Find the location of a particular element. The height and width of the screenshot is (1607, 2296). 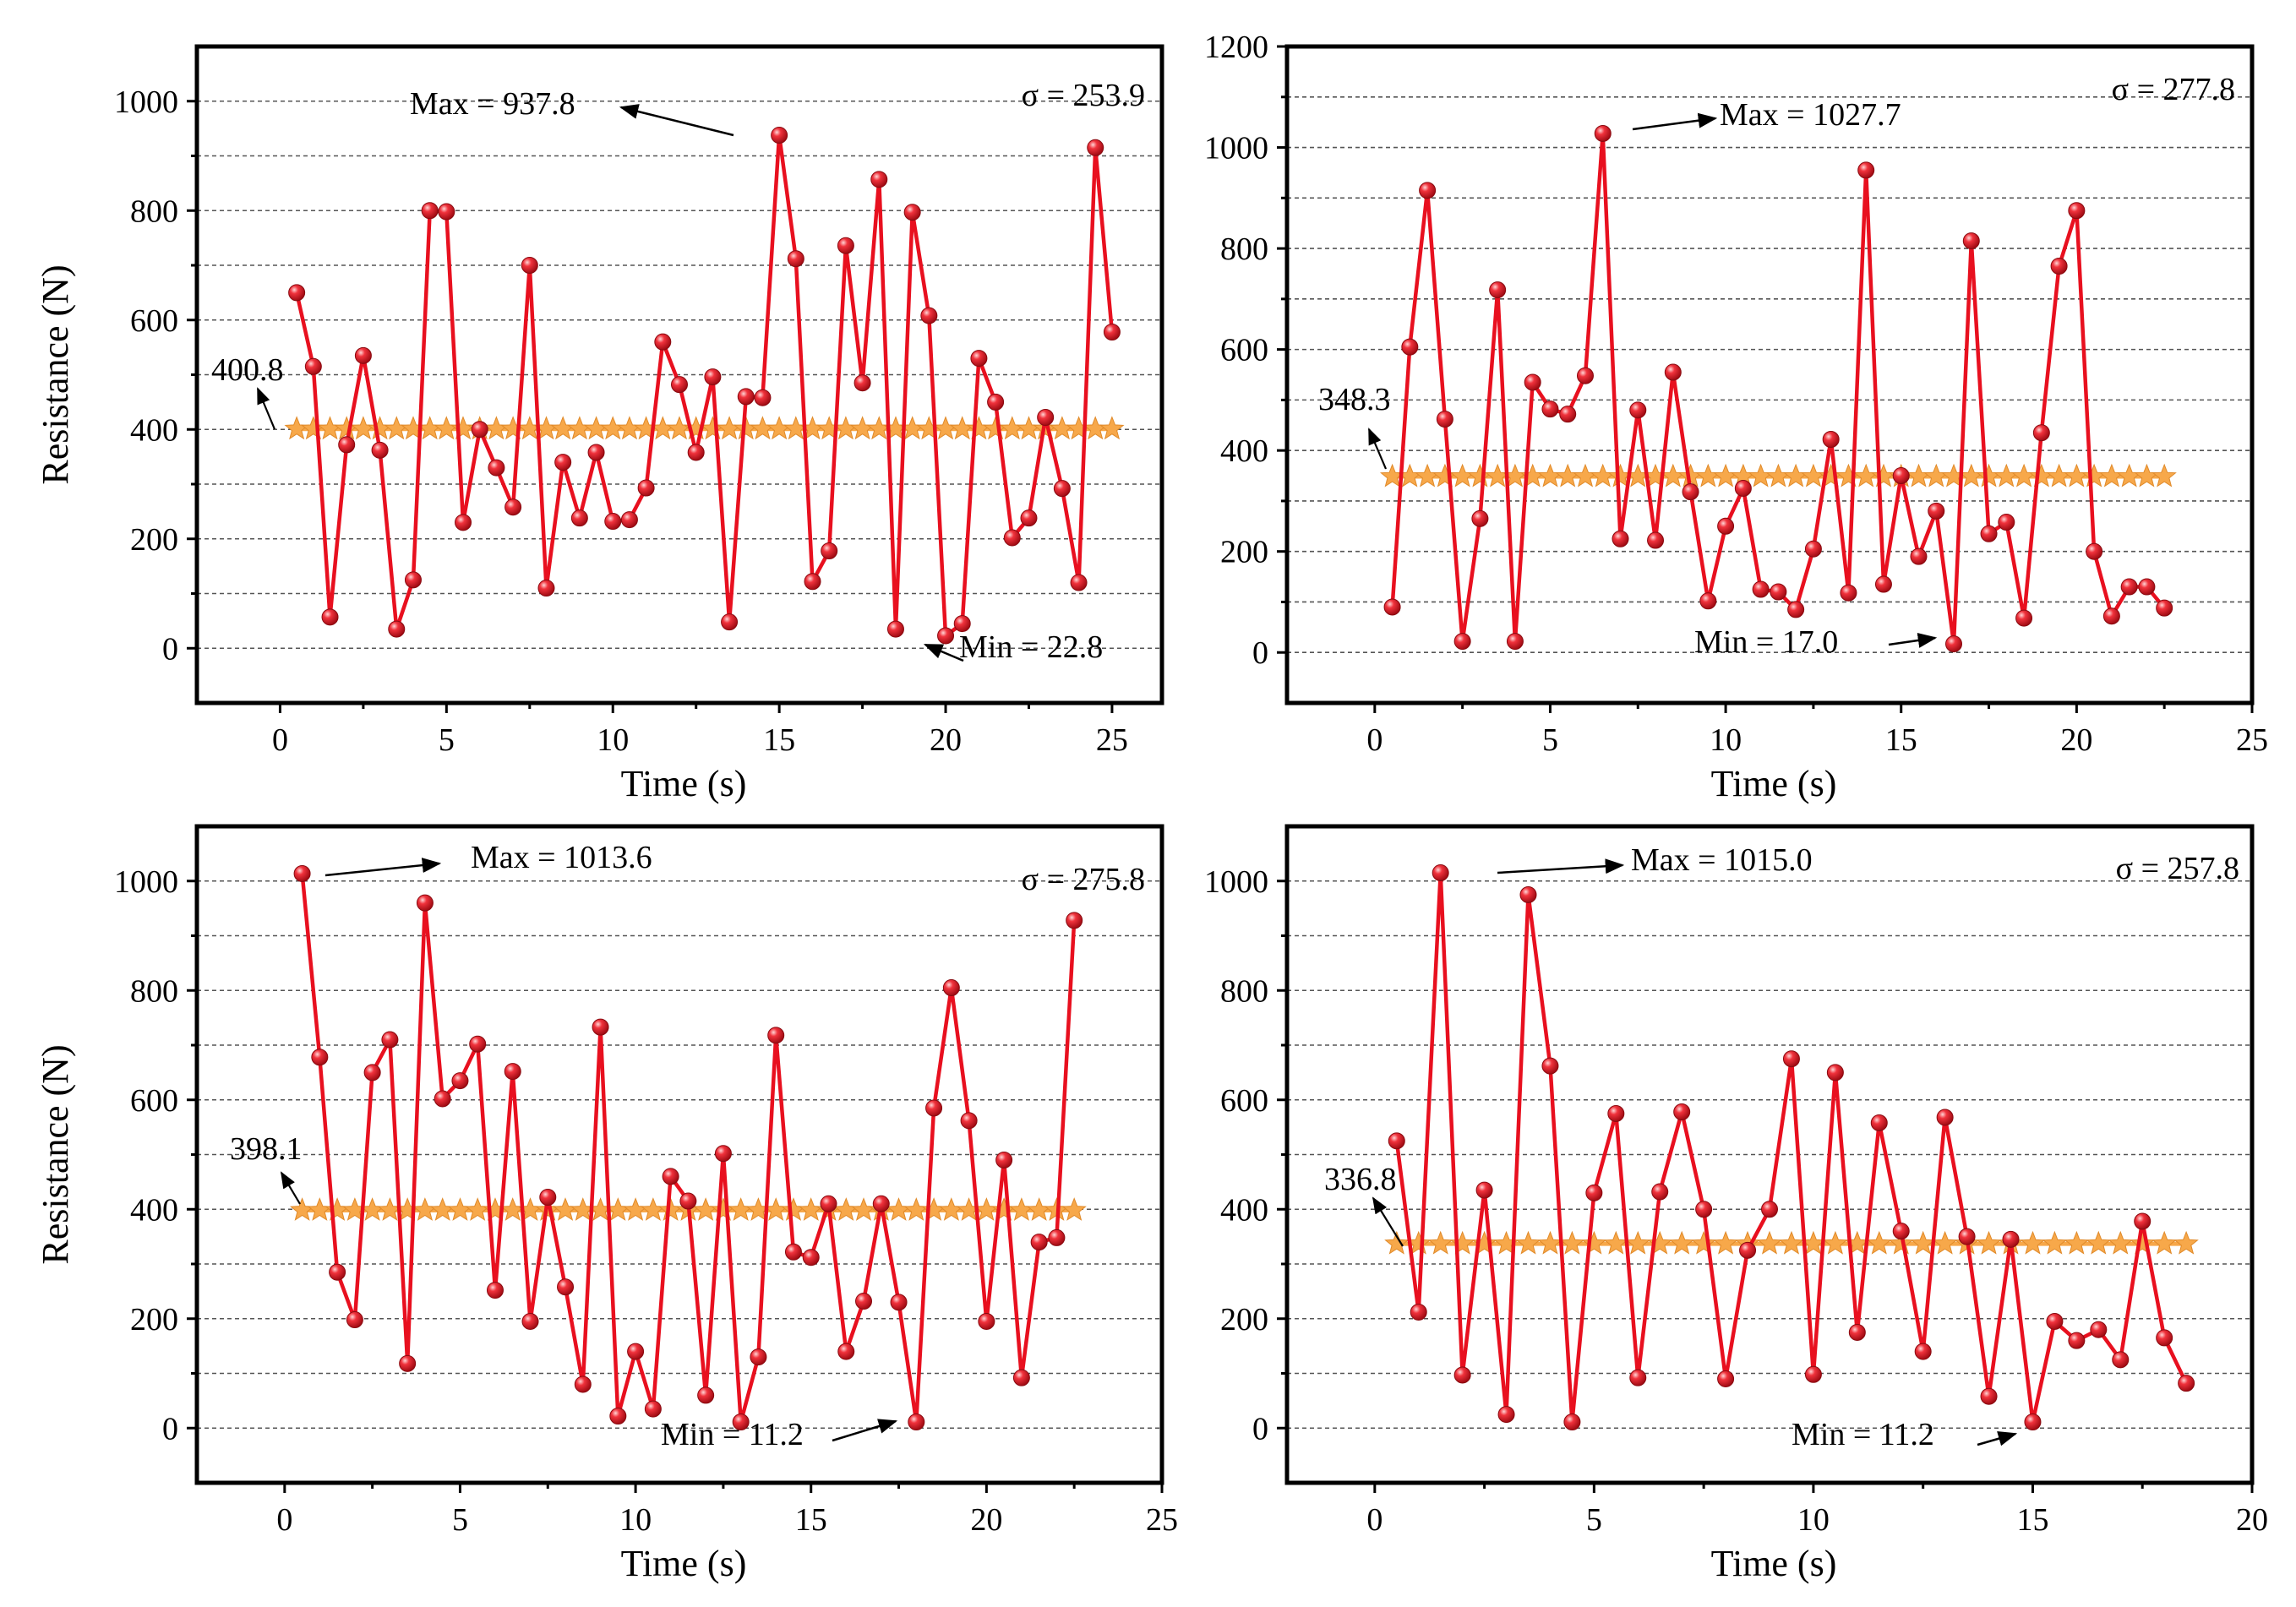

y-axis-title: Resistance (N) is located at coordinates (55, 1154).